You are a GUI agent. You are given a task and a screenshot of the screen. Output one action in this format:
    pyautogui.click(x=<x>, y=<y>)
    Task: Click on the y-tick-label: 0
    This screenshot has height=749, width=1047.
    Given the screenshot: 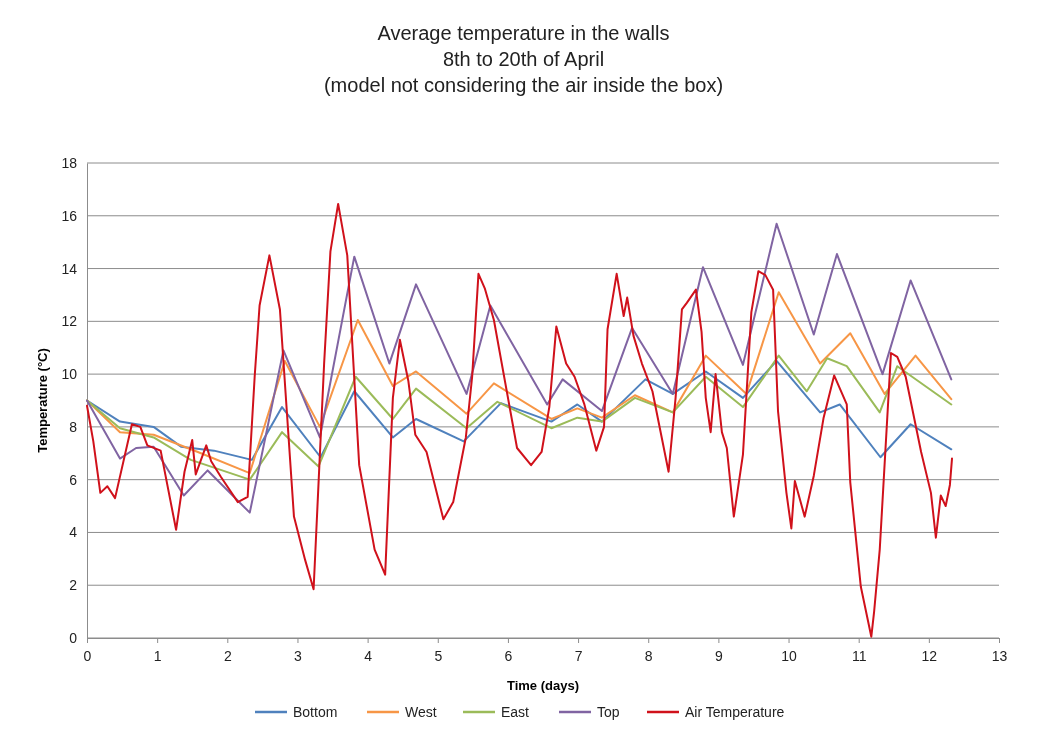 What is the action you would take?
    pyautogui.click(x=73, y=637)
    